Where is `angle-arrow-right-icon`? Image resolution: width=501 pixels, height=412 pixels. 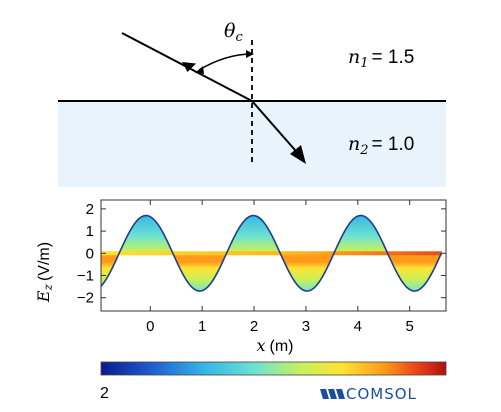
angle-arrow-right-icon is located at coordinates (250, 54).